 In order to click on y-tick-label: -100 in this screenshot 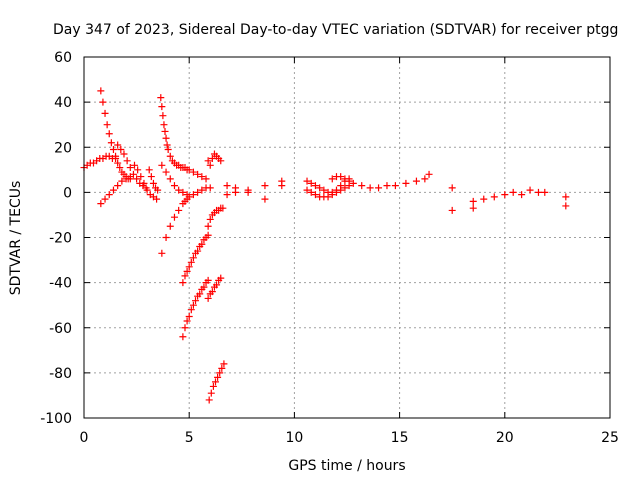, I will do `click(56, 419)`.